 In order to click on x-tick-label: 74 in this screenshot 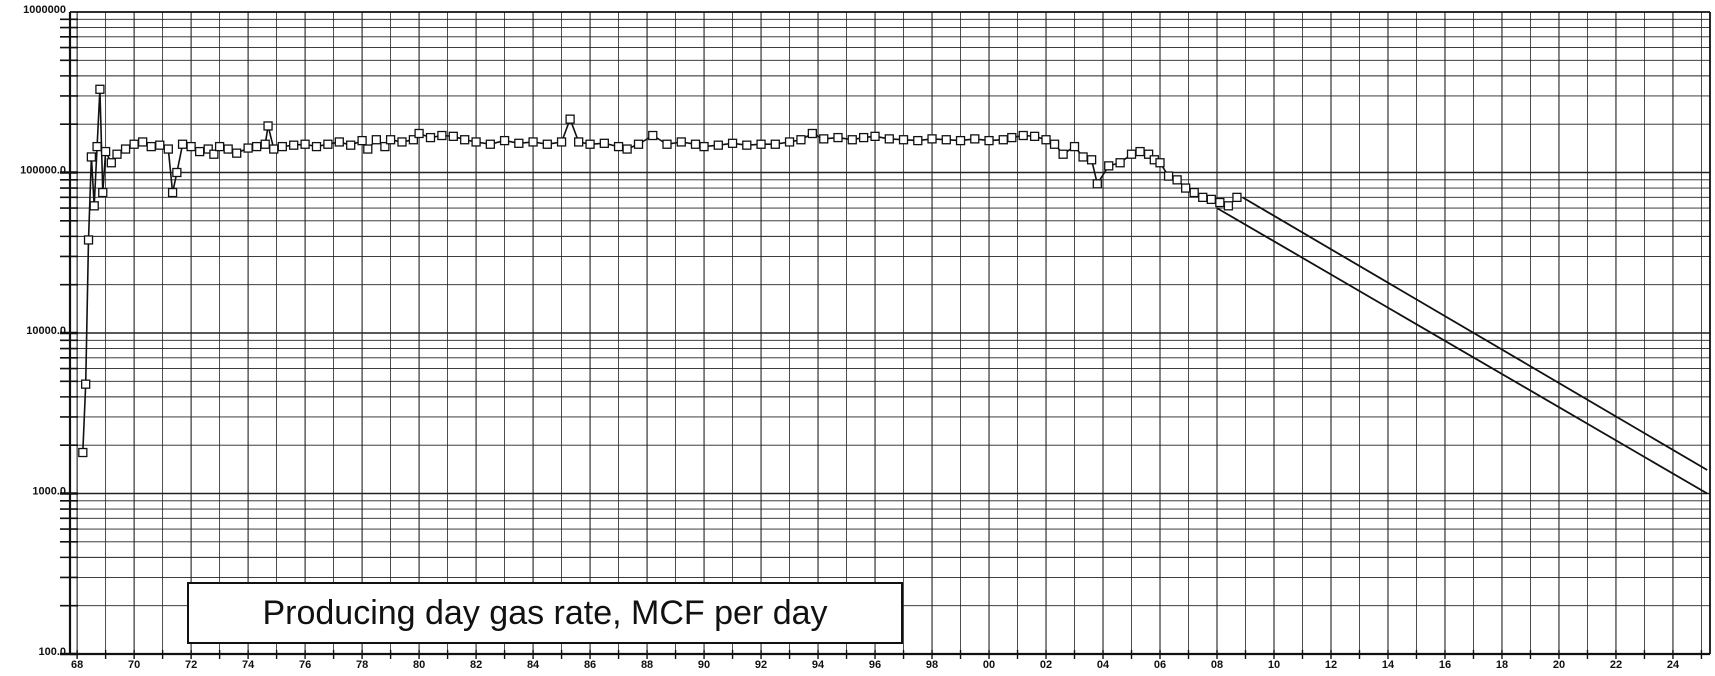, I will do `click(248, 665)`.